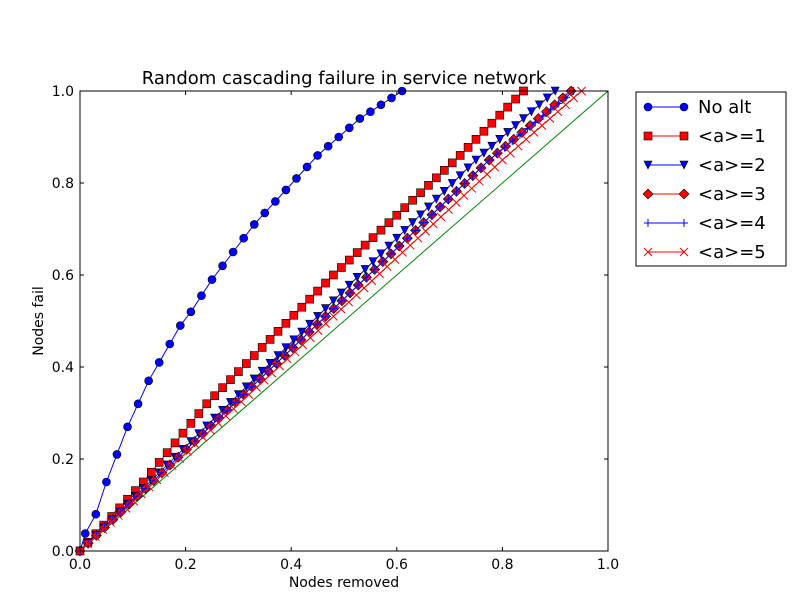  What do you see at coordinates (705, 223) in the screenshot?
I see `legend-entry-4: <a>=4` at bounding box center [705, 223].